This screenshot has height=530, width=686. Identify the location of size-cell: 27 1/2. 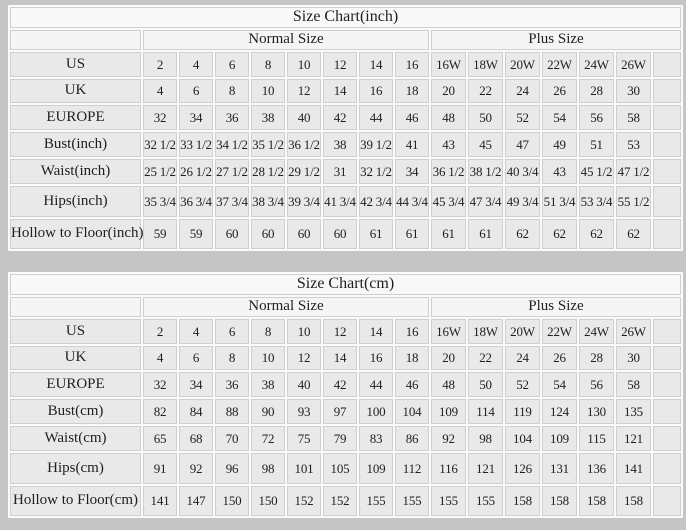
(232, 171).